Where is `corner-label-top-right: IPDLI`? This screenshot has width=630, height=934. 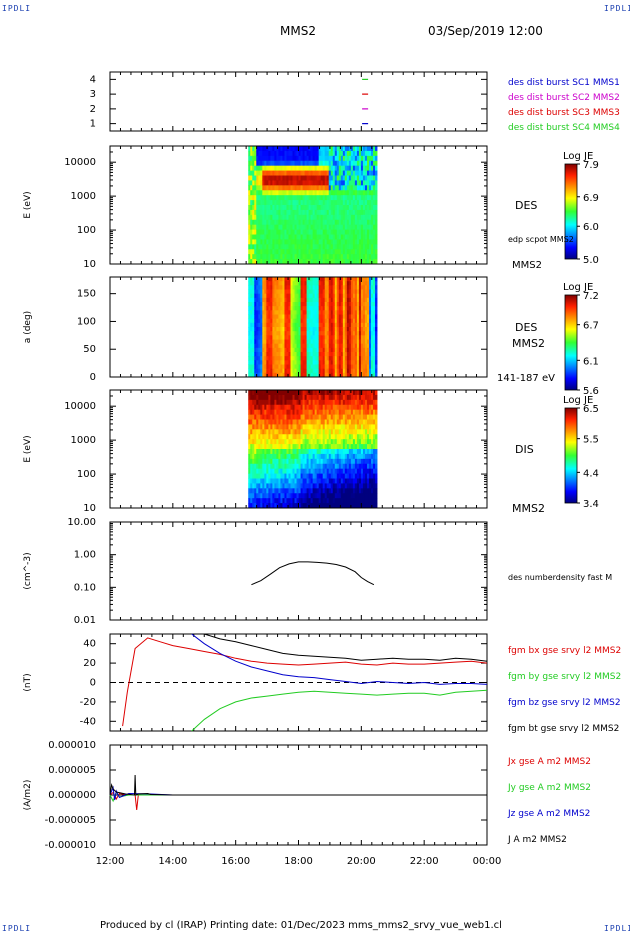
corner-label-top-right: IPDLI is located at coordinates (617, 8).